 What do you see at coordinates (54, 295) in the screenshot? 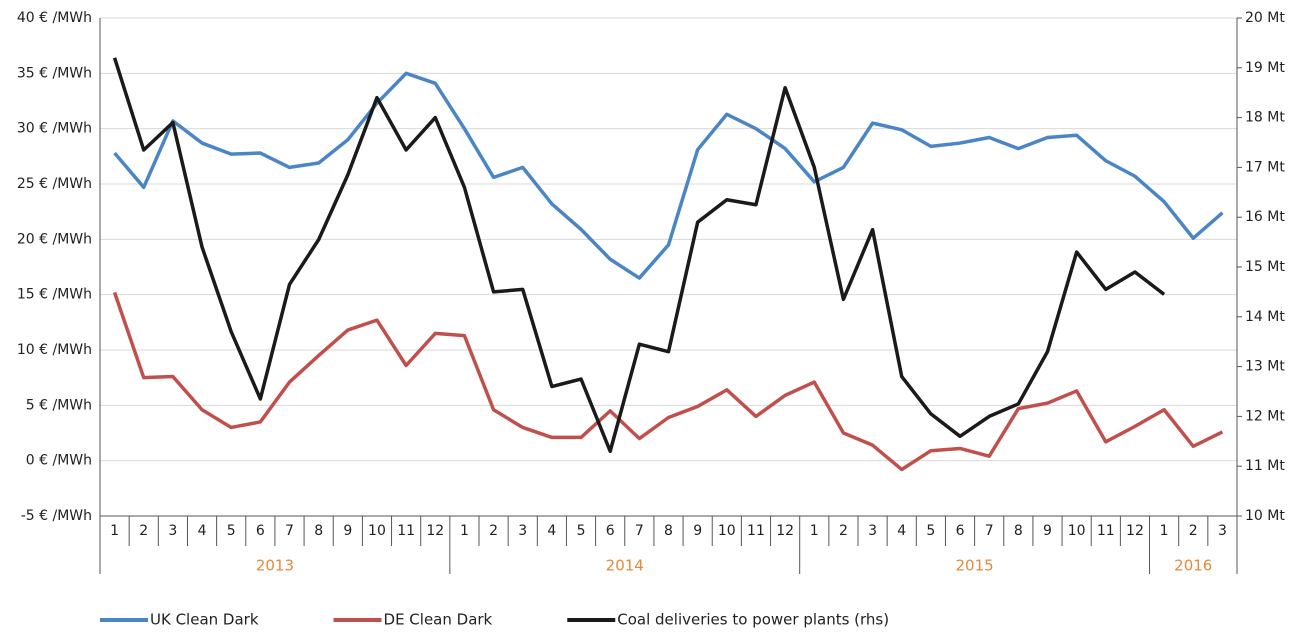
I see `y-tick-label: 15 € /MWh` at bounding box center [54, 295].